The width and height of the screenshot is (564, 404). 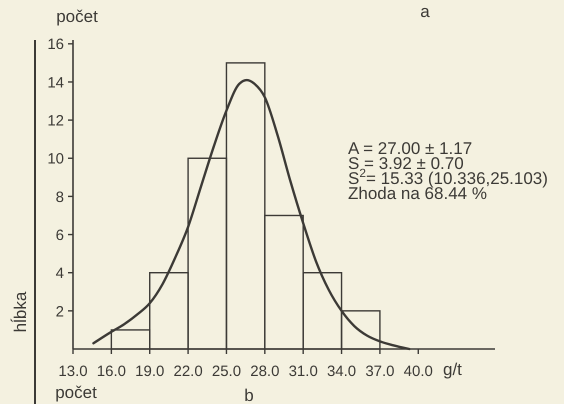 What do you see at coordinates (149, 371) in the screenshot?
I see `x-tick-label: 19.0` at bounding box center [149, 371].